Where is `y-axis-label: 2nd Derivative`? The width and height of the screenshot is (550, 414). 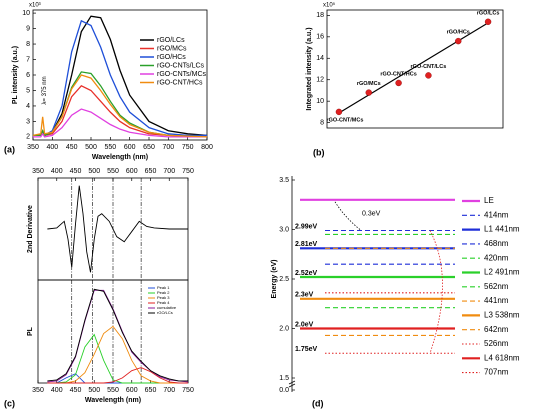 y-axis-label: 2nd Derivative is located at coordinates (30, 229).